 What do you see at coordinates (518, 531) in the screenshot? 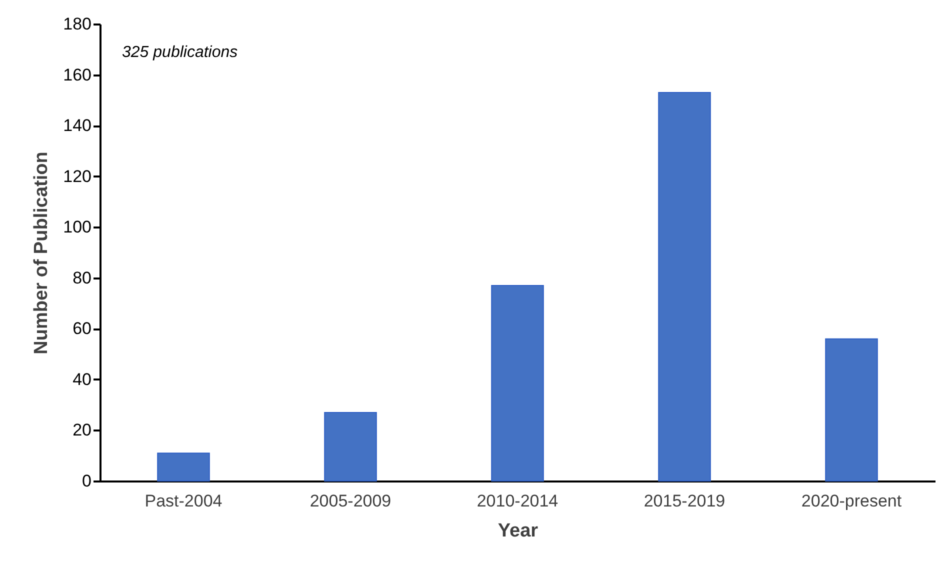
I see `x-axis-title: Year` at bounding box center [518, 531].